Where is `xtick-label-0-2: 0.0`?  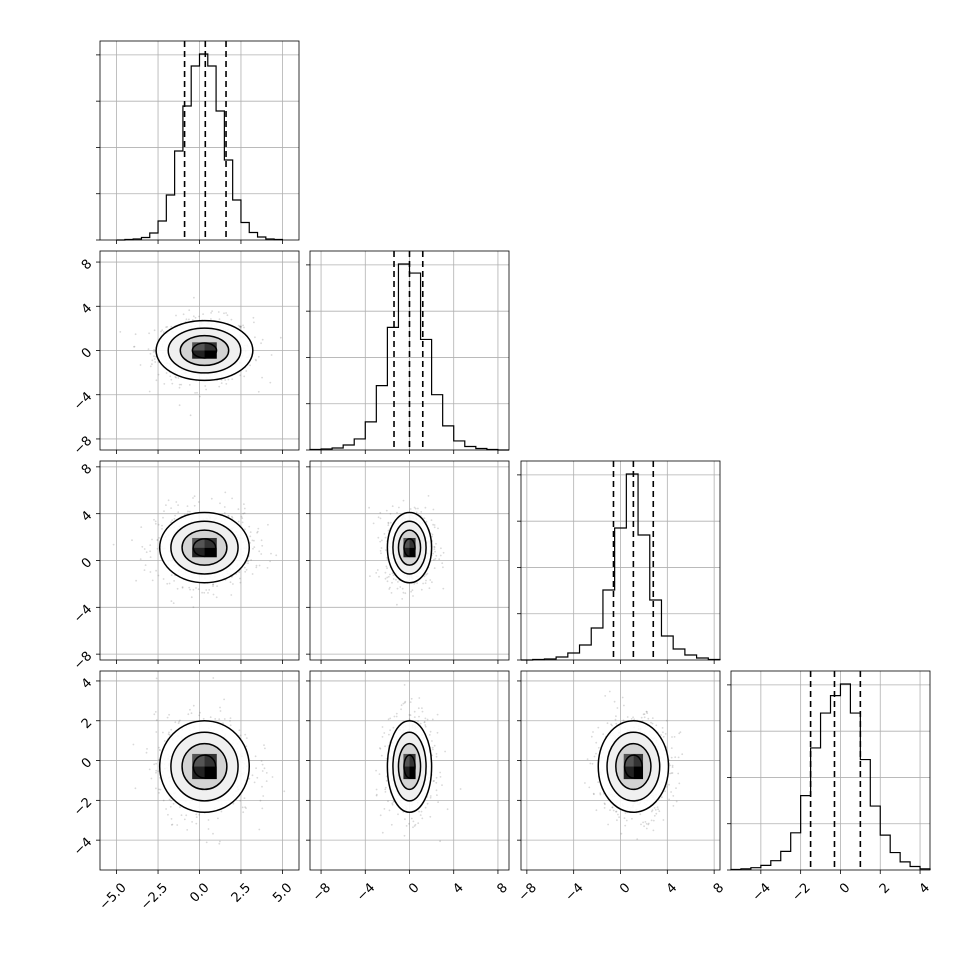
xtick-label-0-2: 0.0 is located at coordinates (199, 892).